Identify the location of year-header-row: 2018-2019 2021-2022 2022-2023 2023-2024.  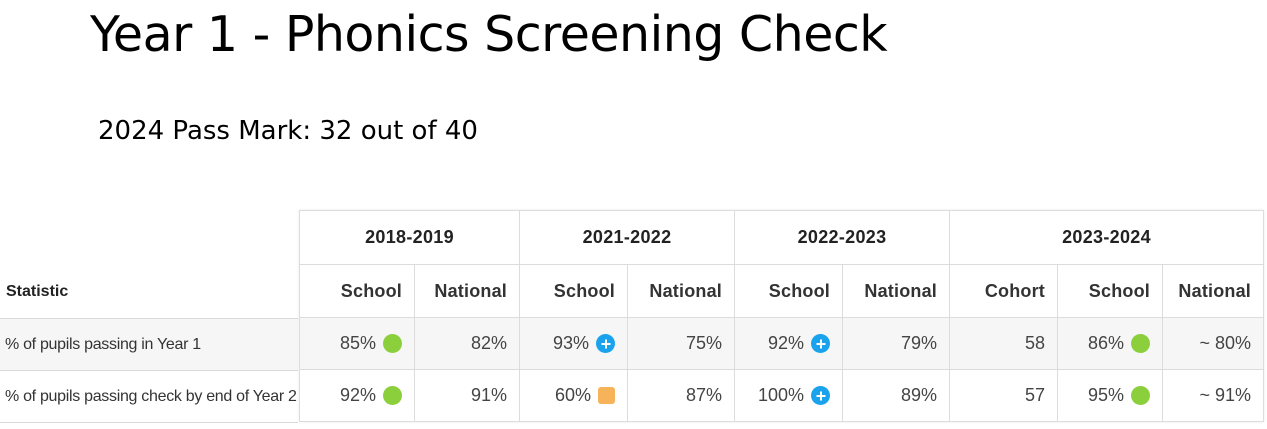
(782, 237).